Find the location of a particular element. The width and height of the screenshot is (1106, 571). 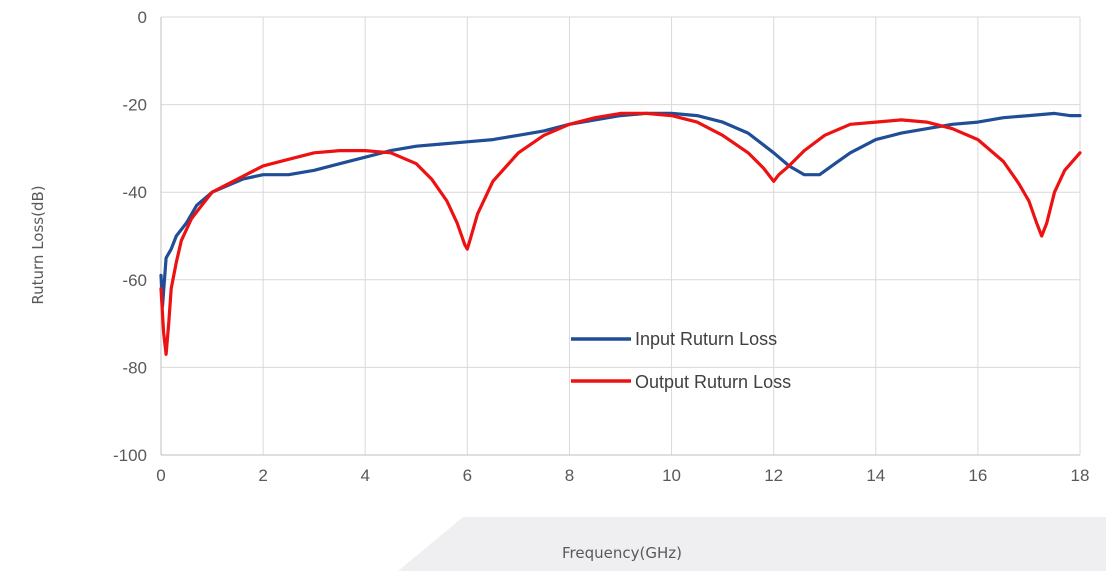

y-tick-label: -20 is located at coordinates (134, 105).